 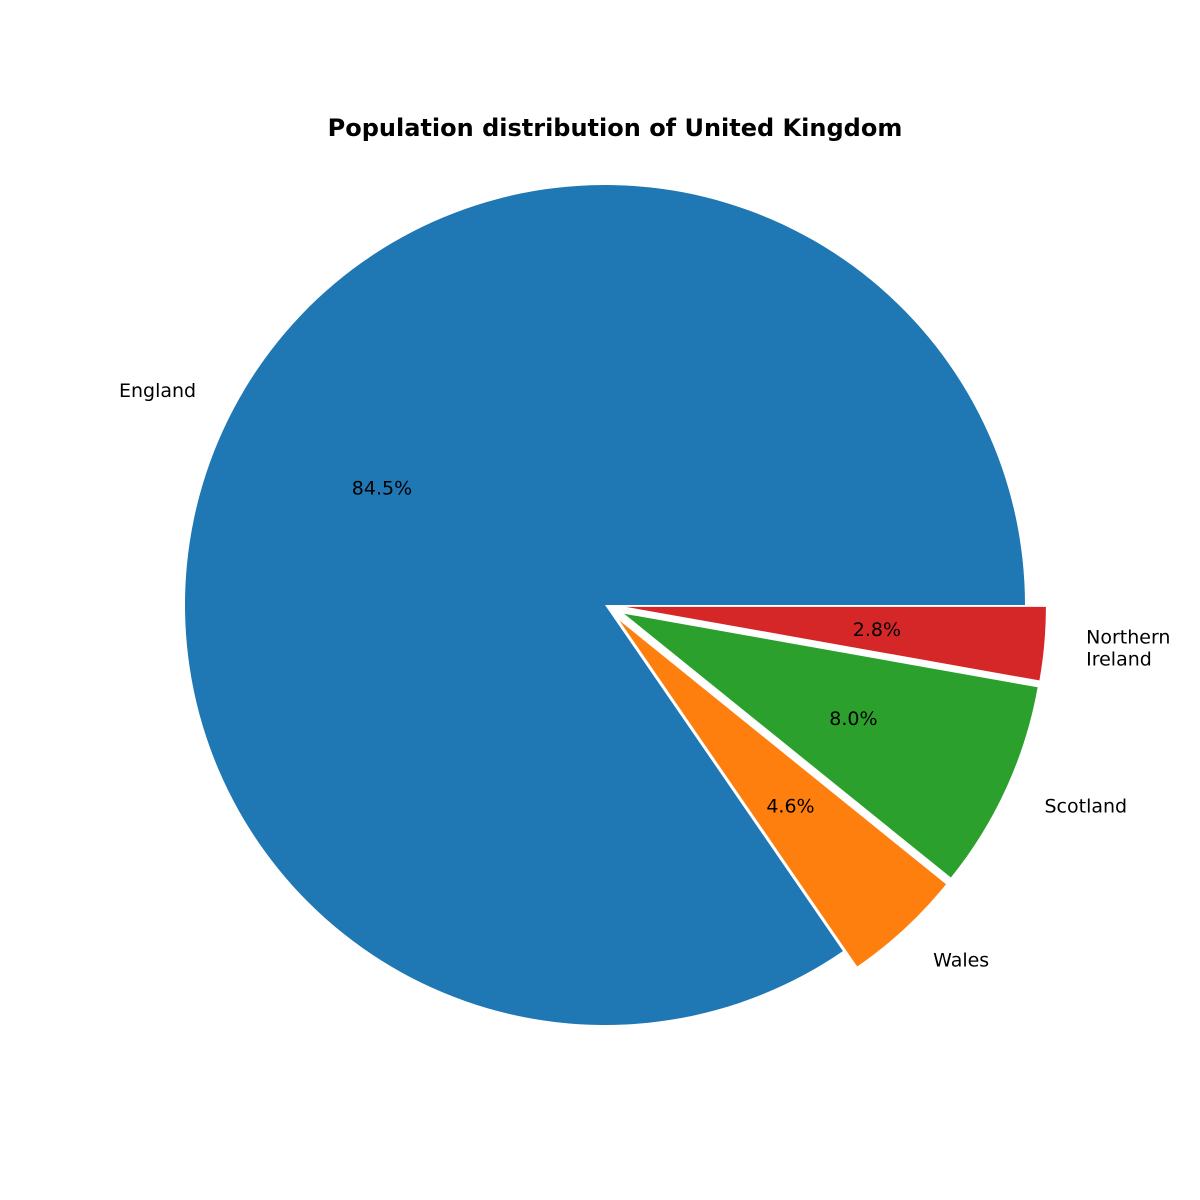 I want to click on slice-label-scotland: Scotland, so click(x=1085, y=806).